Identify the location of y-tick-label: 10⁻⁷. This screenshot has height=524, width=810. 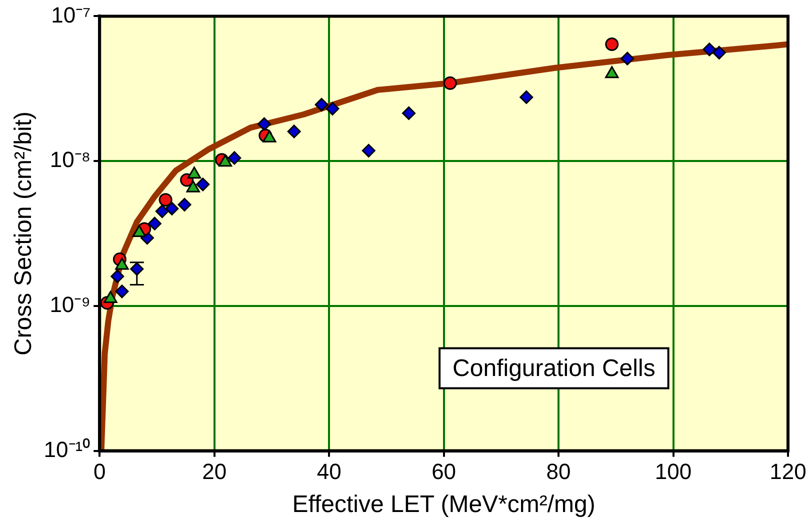
(71, 15).